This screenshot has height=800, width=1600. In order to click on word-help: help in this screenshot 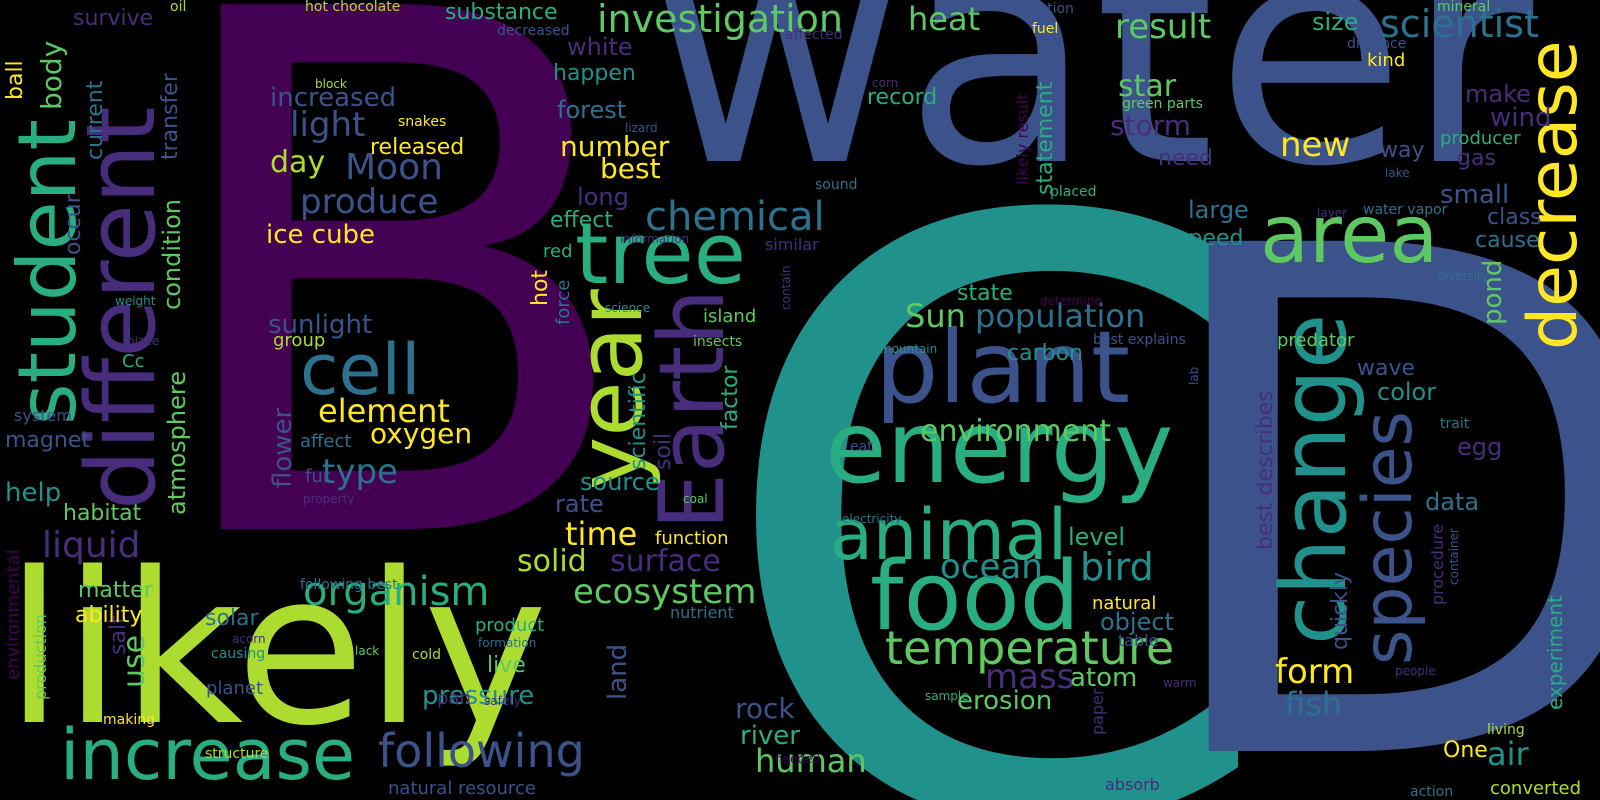, I will do `click(33, 493)`.